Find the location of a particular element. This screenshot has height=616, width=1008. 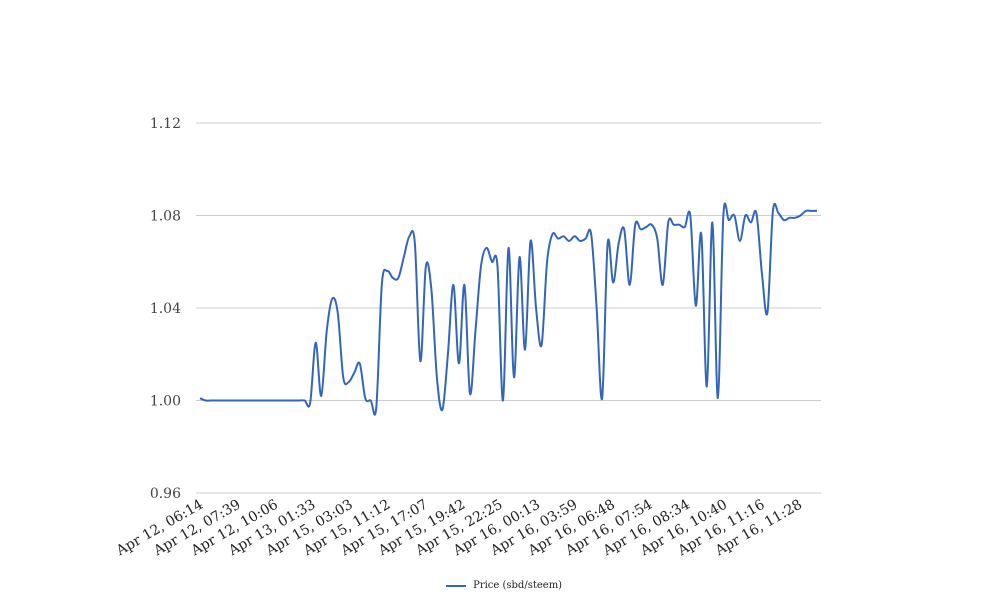

legend-item-price: Price (sbd/steem) is located at coordinates (504, 585).